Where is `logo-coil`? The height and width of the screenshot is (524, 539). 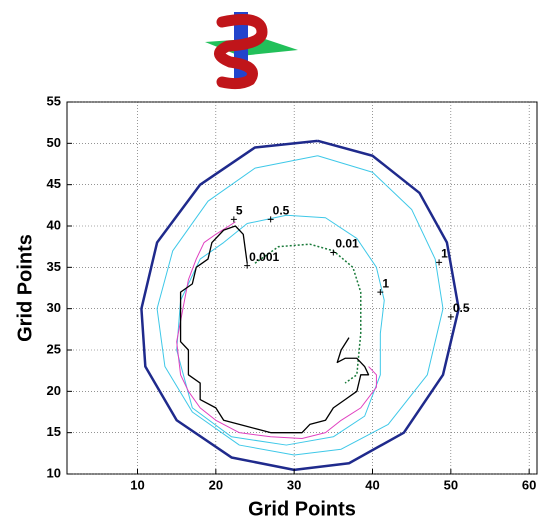
logo-coil is located at coordinates (241, 52).